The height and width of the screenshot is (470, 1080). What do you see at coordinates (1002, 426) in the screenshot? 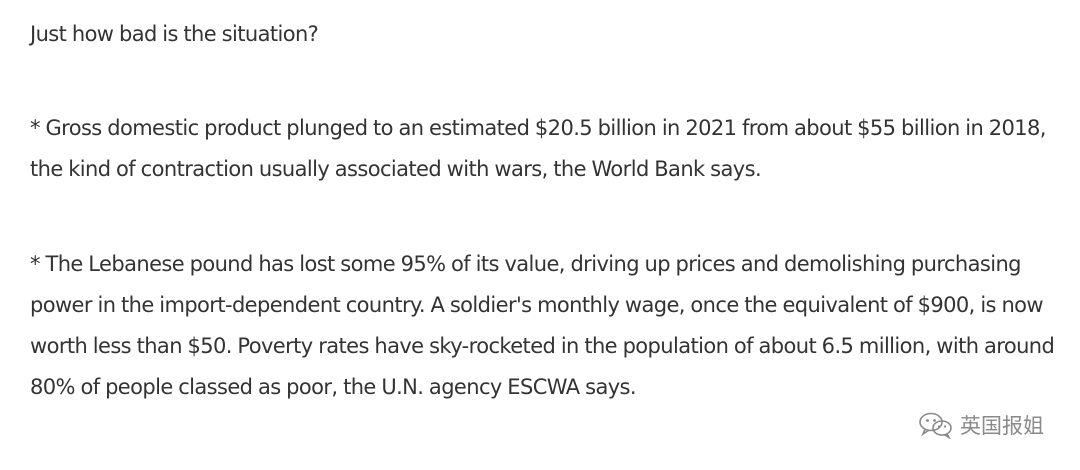
I see `watermark-text: 英国报姐` at bounding box center [1002, 426].